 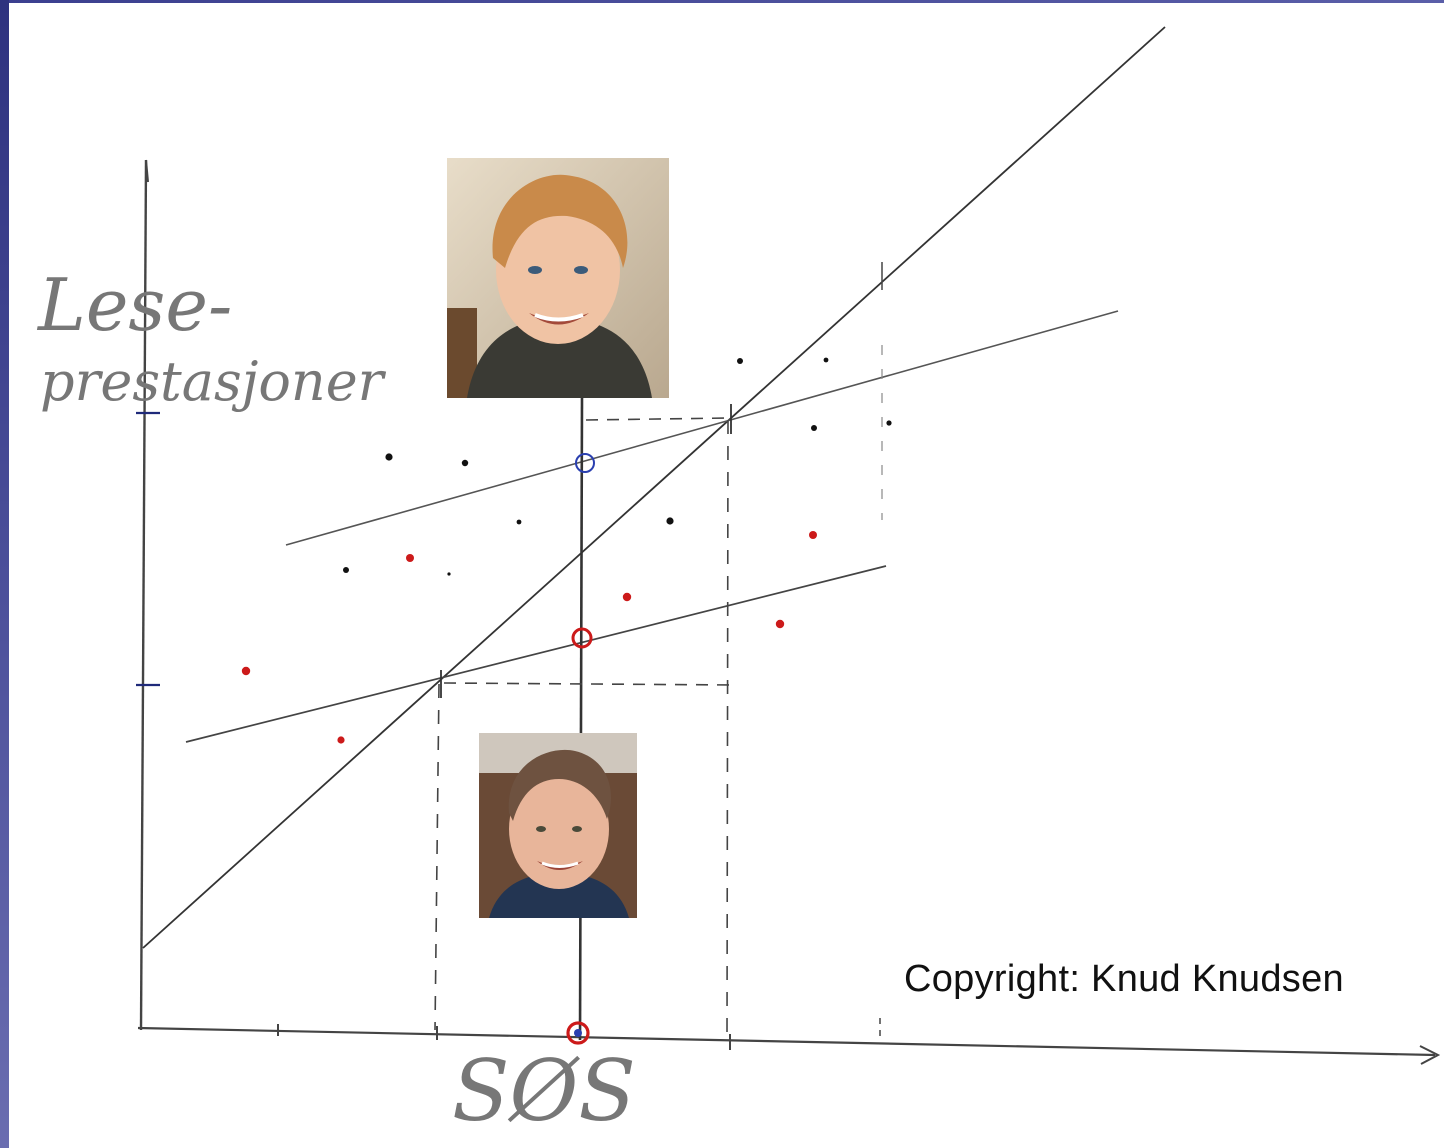 What do you see at coordinates (617, 466) in the screenshot?
I see `black-data-points` at bounding box center [617, 466].